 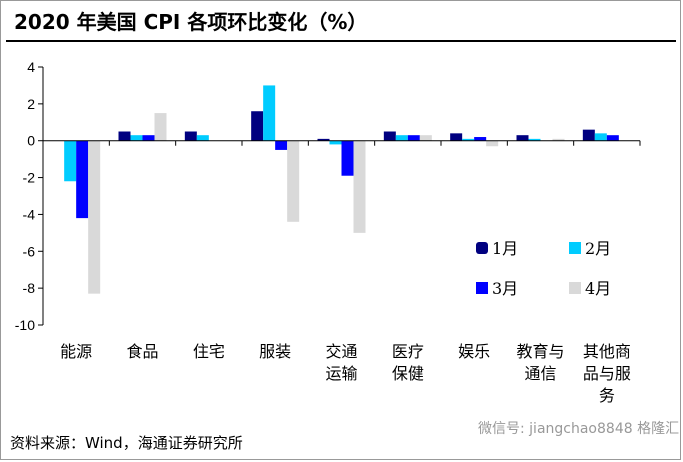 I want to click on y-tick-label: 2, so click(x=31, y=104).